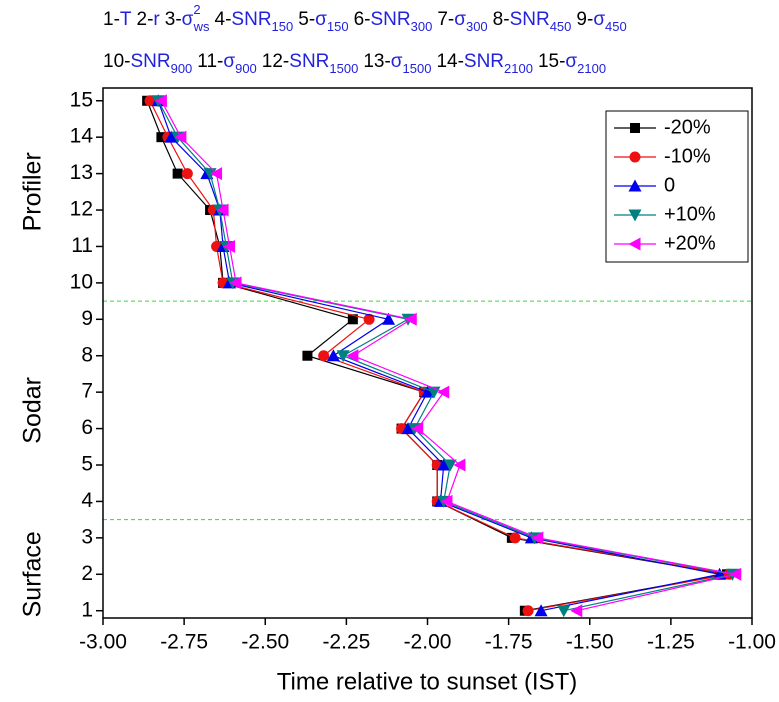 The image size is (779, 702). I want to click on legend-label: +20%, so click(690, 243).